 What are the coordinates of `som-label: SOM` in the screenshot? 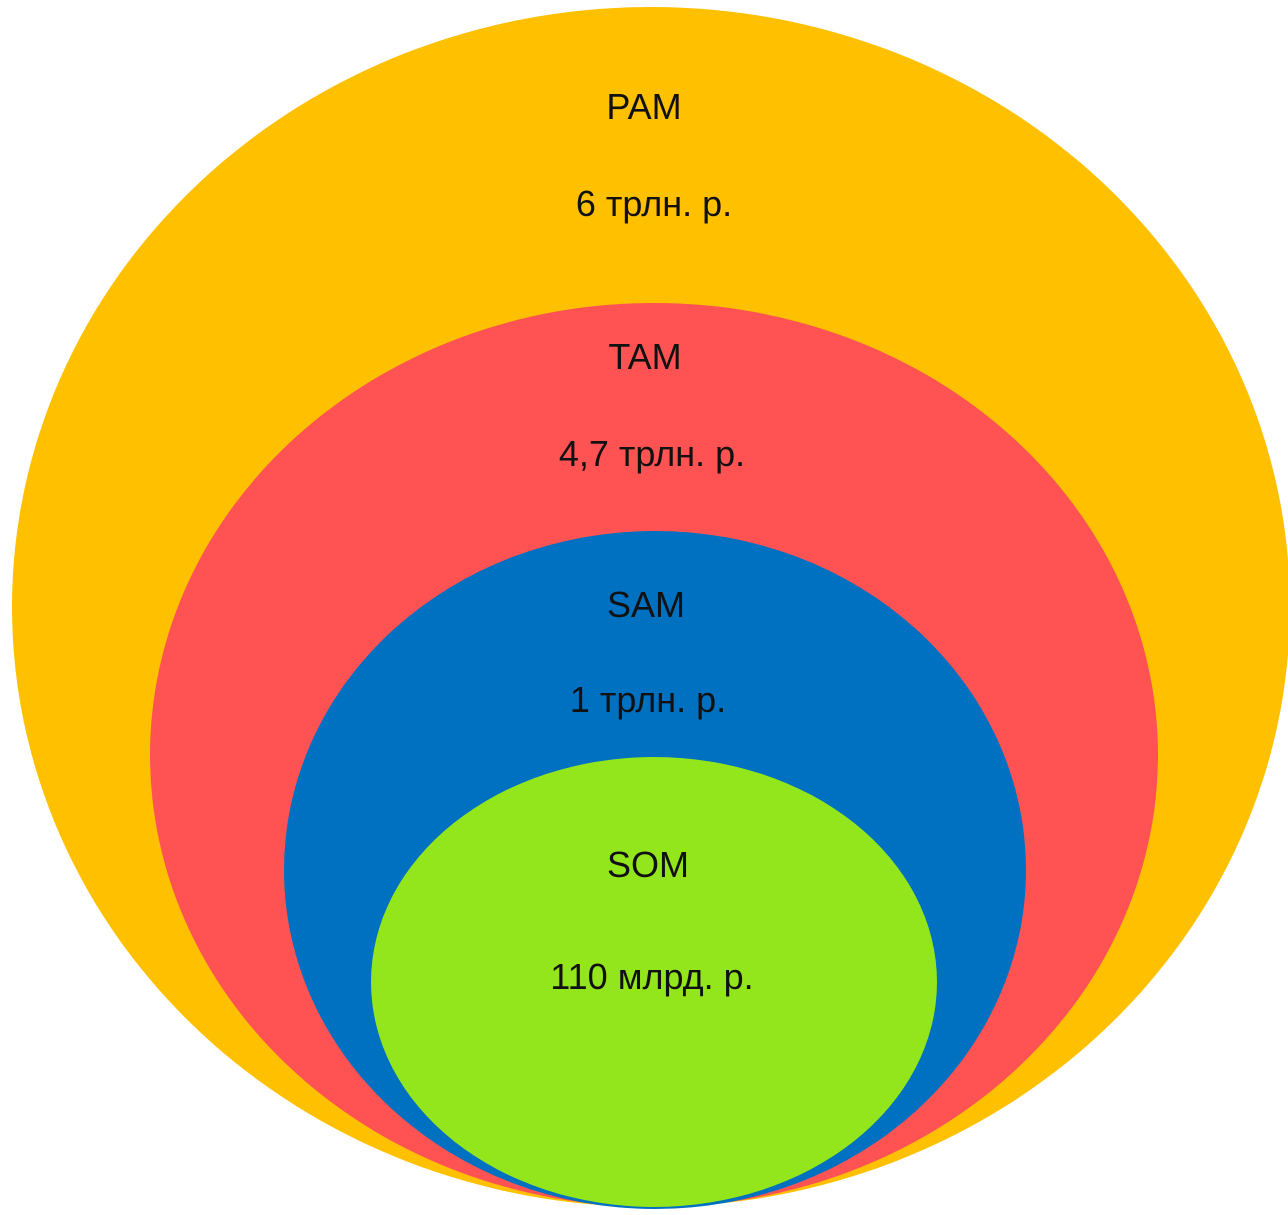 It's located at (648, 864).